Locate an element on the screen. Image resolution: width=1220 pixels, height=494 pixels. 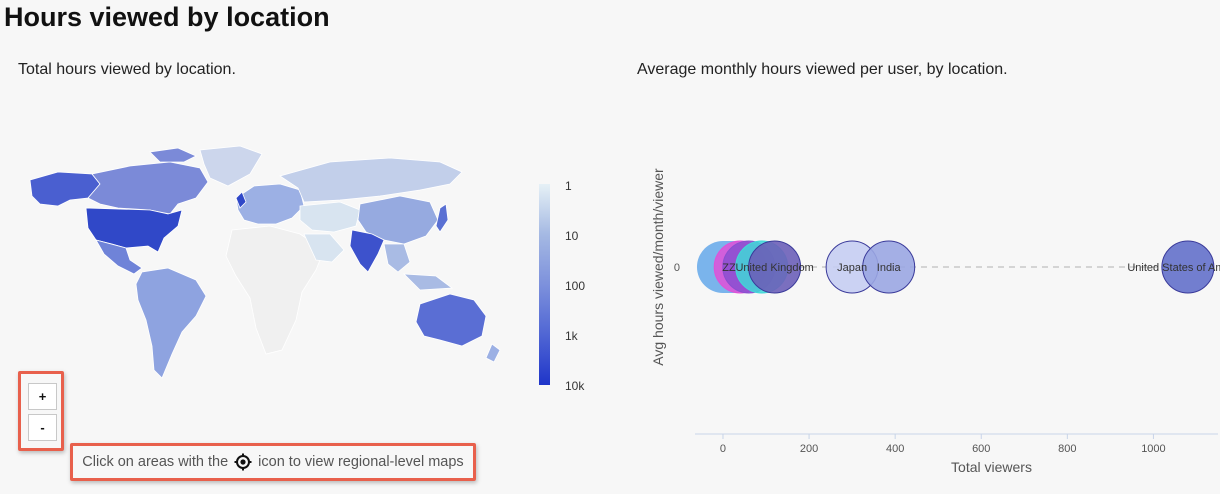
map-subtitle: Total hours viewed by location. is located at coordinates (127, 69).